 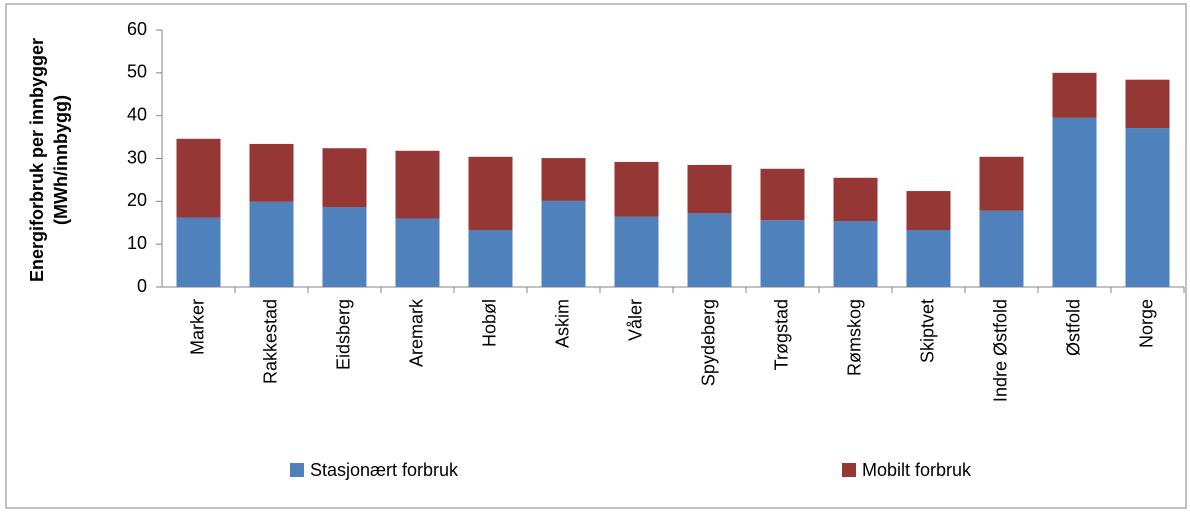 What do you see at coordinates (917, 470) in the screenshot?
I see `legend-label: Mobilt forbruk` at bounding box center [917, 470].